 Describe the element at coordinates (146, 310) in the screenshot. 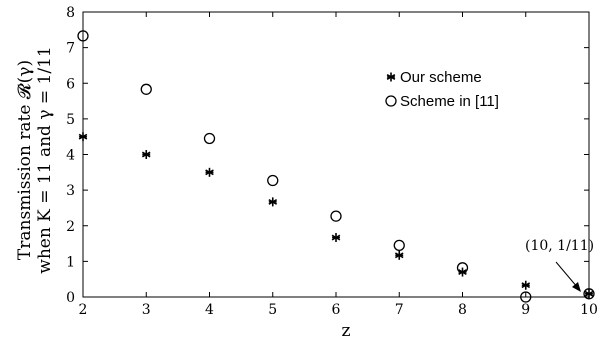

I see `x-tick-label: 3` at that location.